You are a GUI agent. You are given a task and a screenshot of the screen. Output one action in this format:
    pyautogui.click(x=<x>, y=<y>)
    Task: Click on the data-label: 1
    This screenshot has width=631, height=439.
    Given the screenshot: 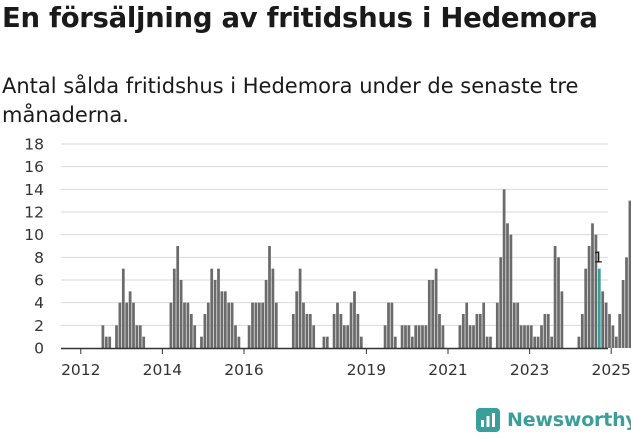 What is the action you would take?
    pyautogui.click(x=598, y=258)
    